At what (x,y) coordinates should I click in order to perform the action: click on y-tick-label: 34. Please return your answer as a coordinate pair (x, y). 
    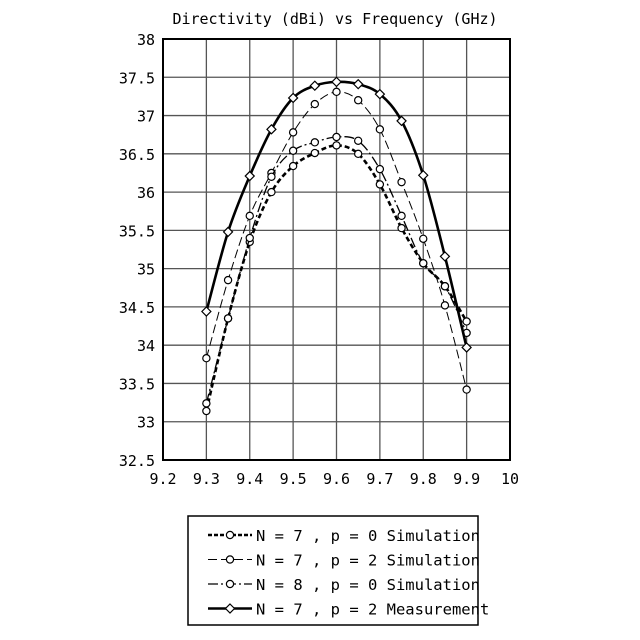
    Looking at the image, I should click on (146, 346).